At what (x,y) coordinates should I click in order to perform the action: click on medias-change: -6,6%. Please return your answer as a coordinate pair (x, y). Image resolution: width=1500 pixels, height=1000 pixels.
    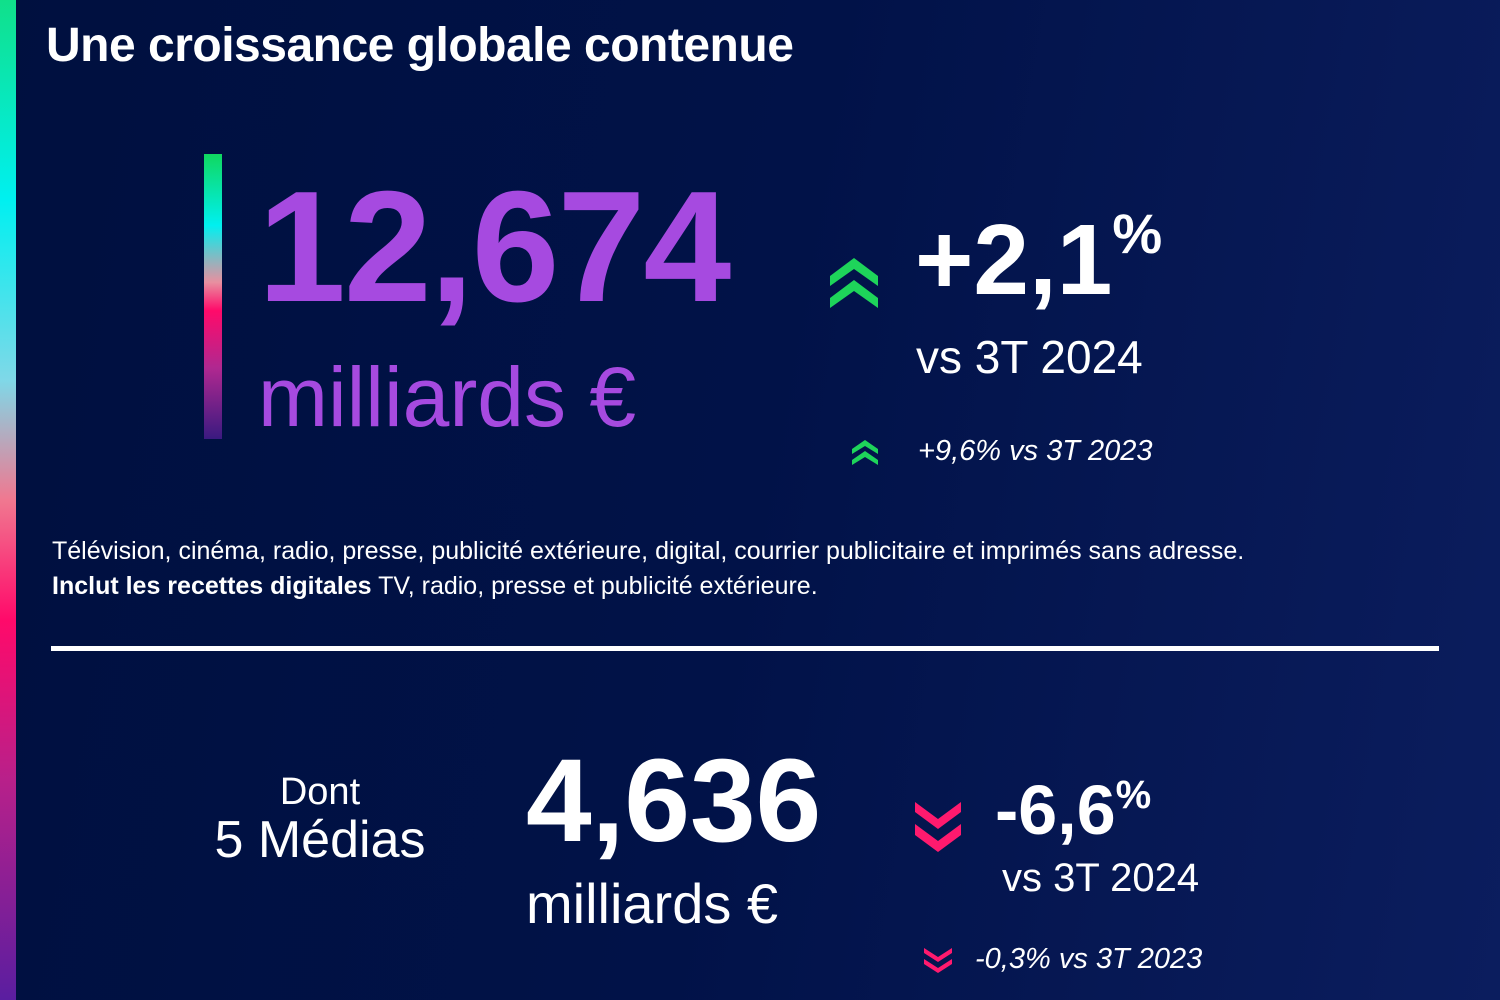
    Looking at the image, I should click on (1073, 810).